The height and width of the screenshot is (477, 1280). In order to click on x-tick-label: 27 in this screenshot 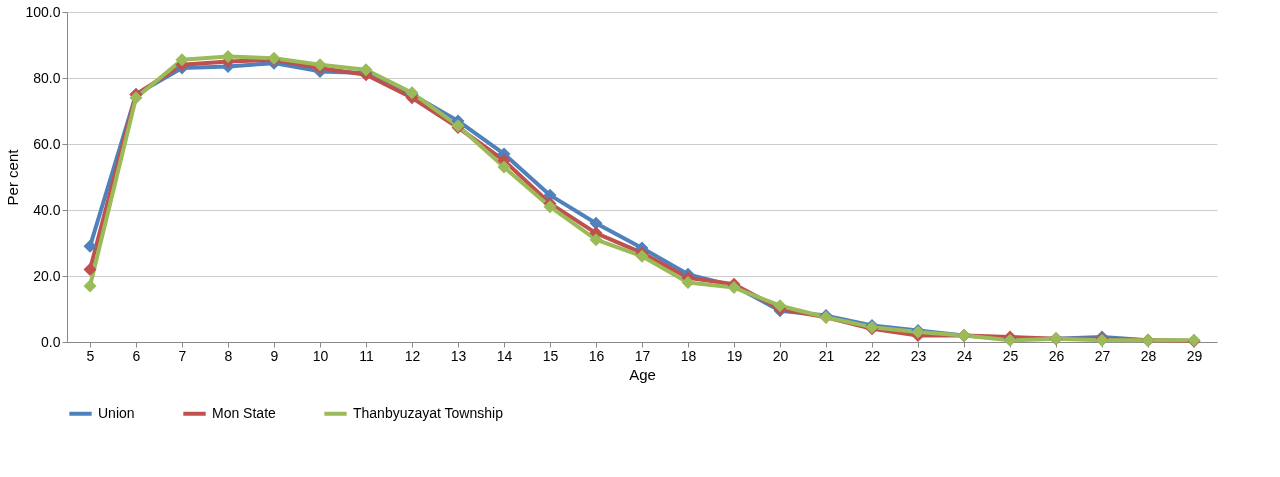, I will do `click(1102, 355)`.